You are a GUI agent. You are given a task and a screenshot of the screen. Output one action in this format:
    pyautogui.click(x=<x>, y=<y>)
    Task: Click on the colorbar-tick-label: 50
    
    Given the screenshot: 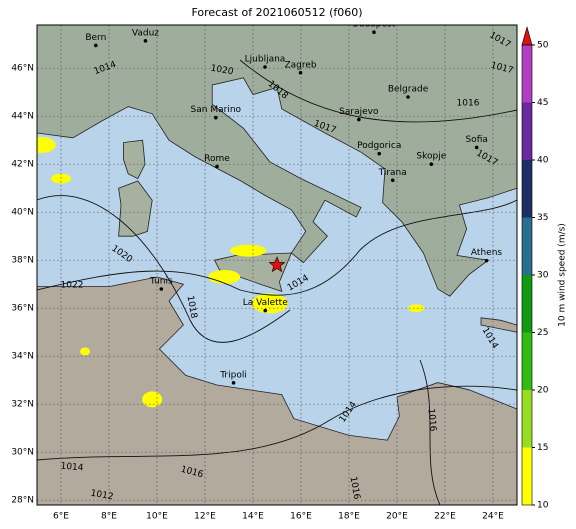 What is the action you would take?
    pyautogui.click(x=543, y=46)
    